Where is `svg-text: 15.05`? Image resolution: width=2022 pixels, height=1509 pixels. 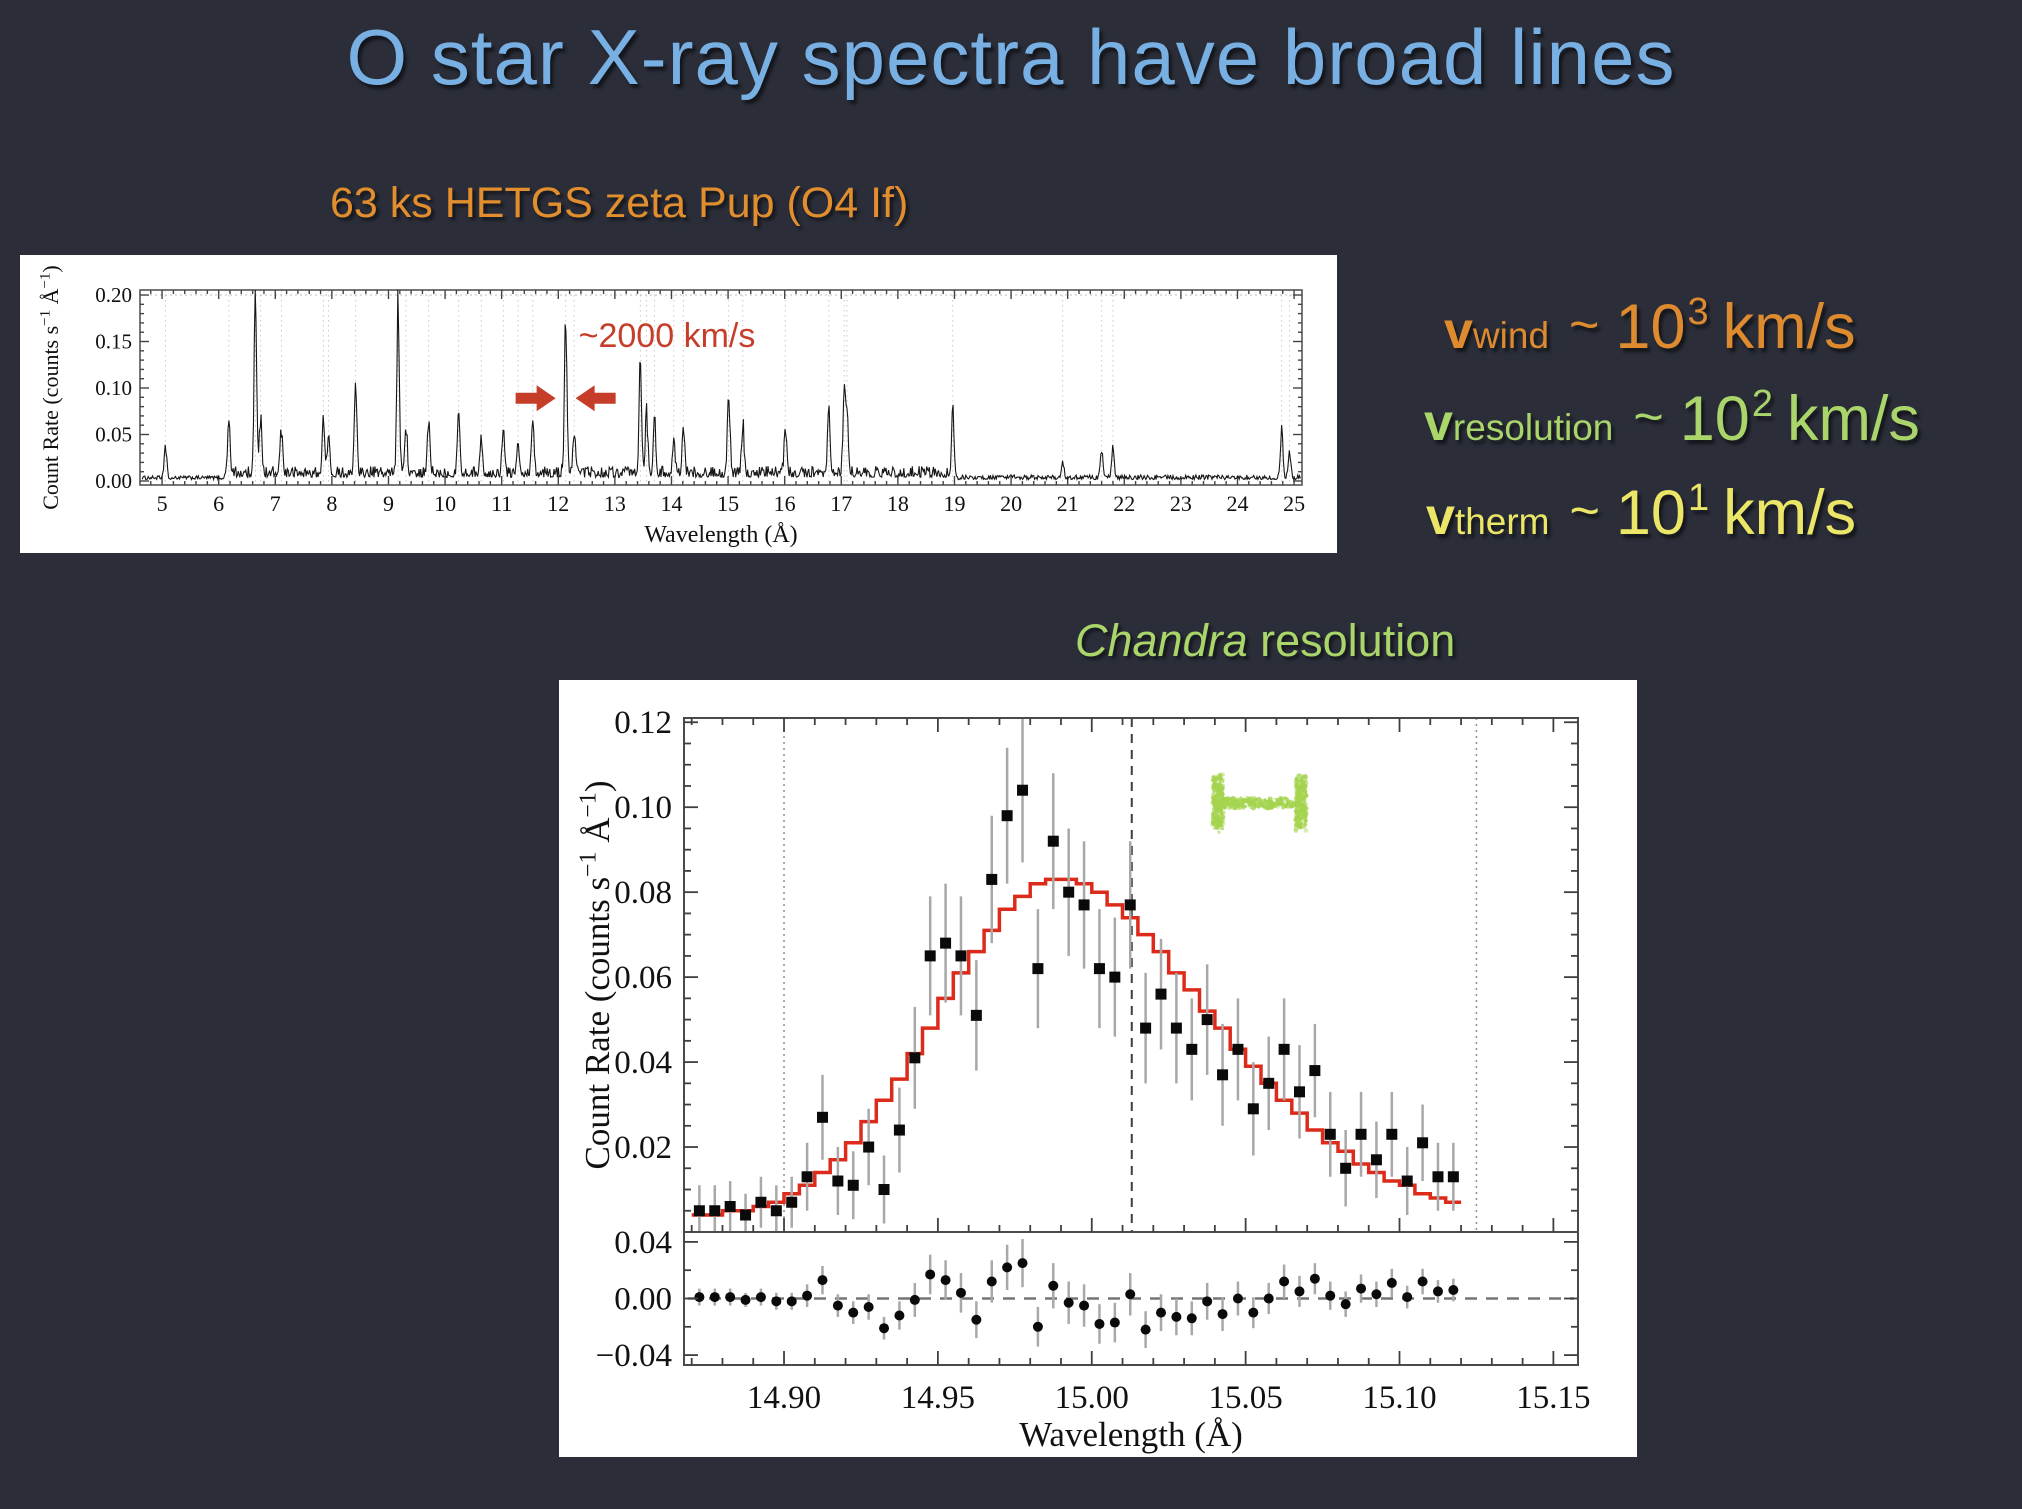 svg-text: 15.05 is located at coordinates (1246, 1398).